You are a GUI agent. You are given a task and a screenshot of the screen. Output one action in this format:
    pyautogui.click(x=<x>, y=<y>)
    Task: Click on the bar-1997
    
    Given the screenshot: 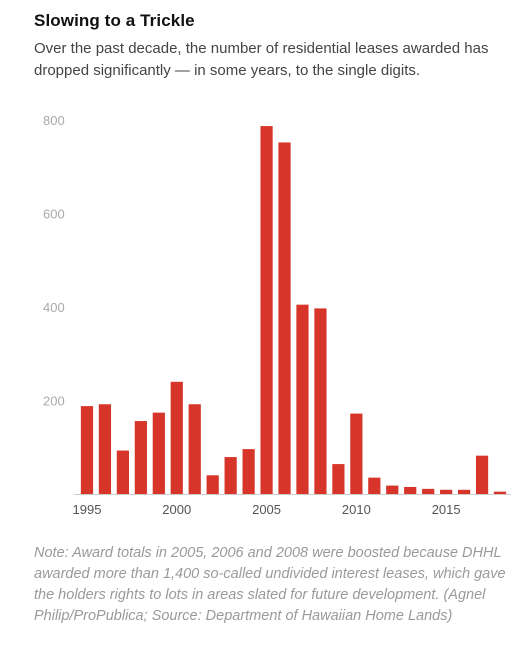 What is the action you would take?
    pyautogui.click(x=122, y=472)
    